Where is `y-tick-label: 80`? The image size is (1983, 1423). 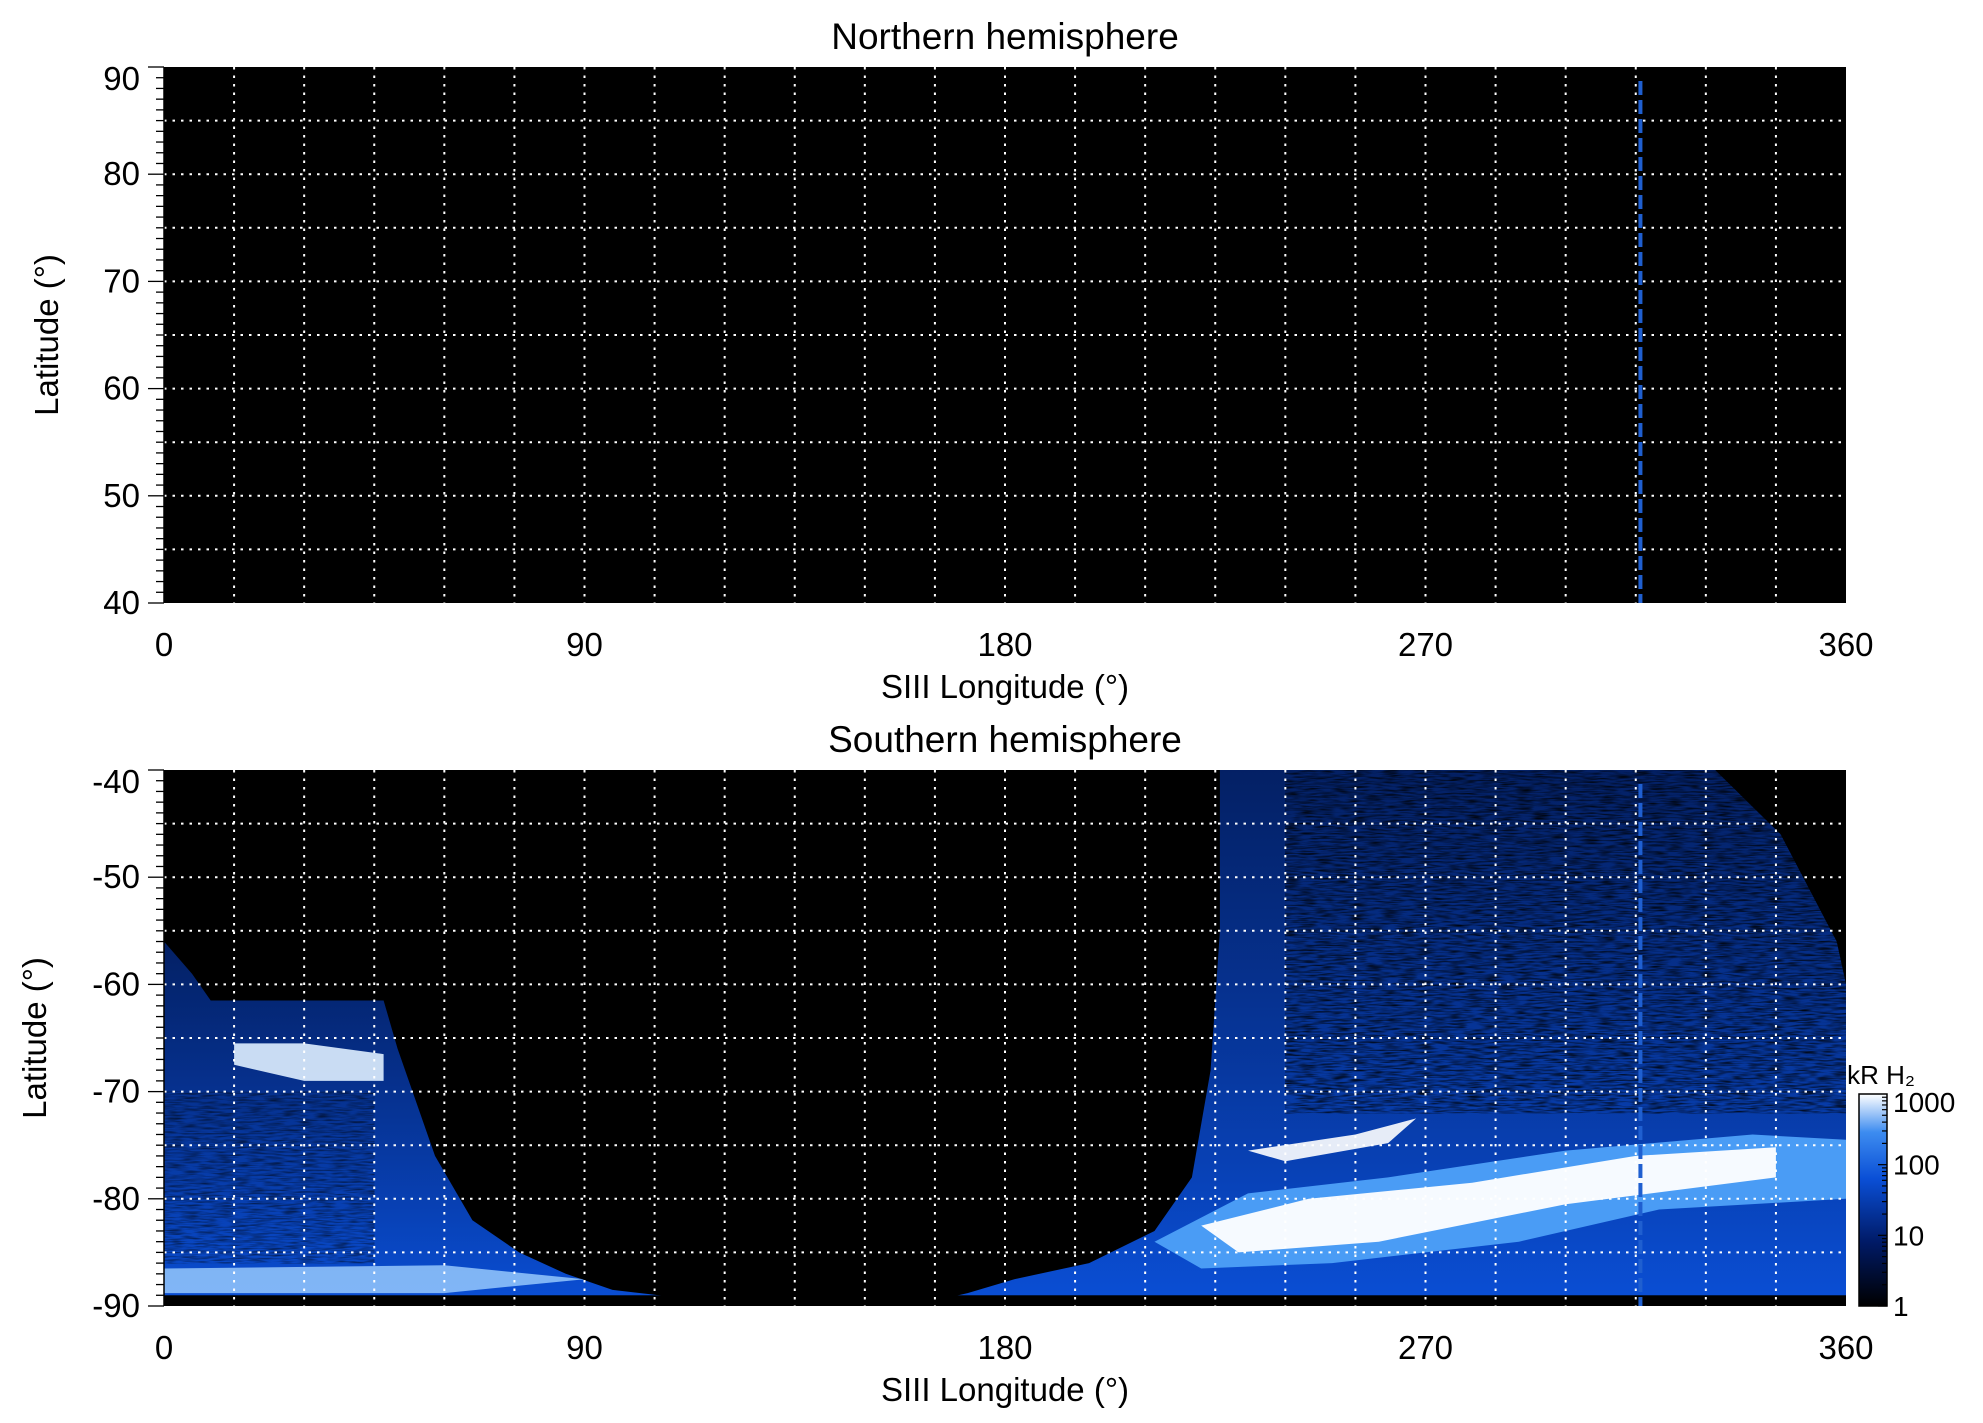 y-tick-label: 80 is located at coordinates (121, 173).